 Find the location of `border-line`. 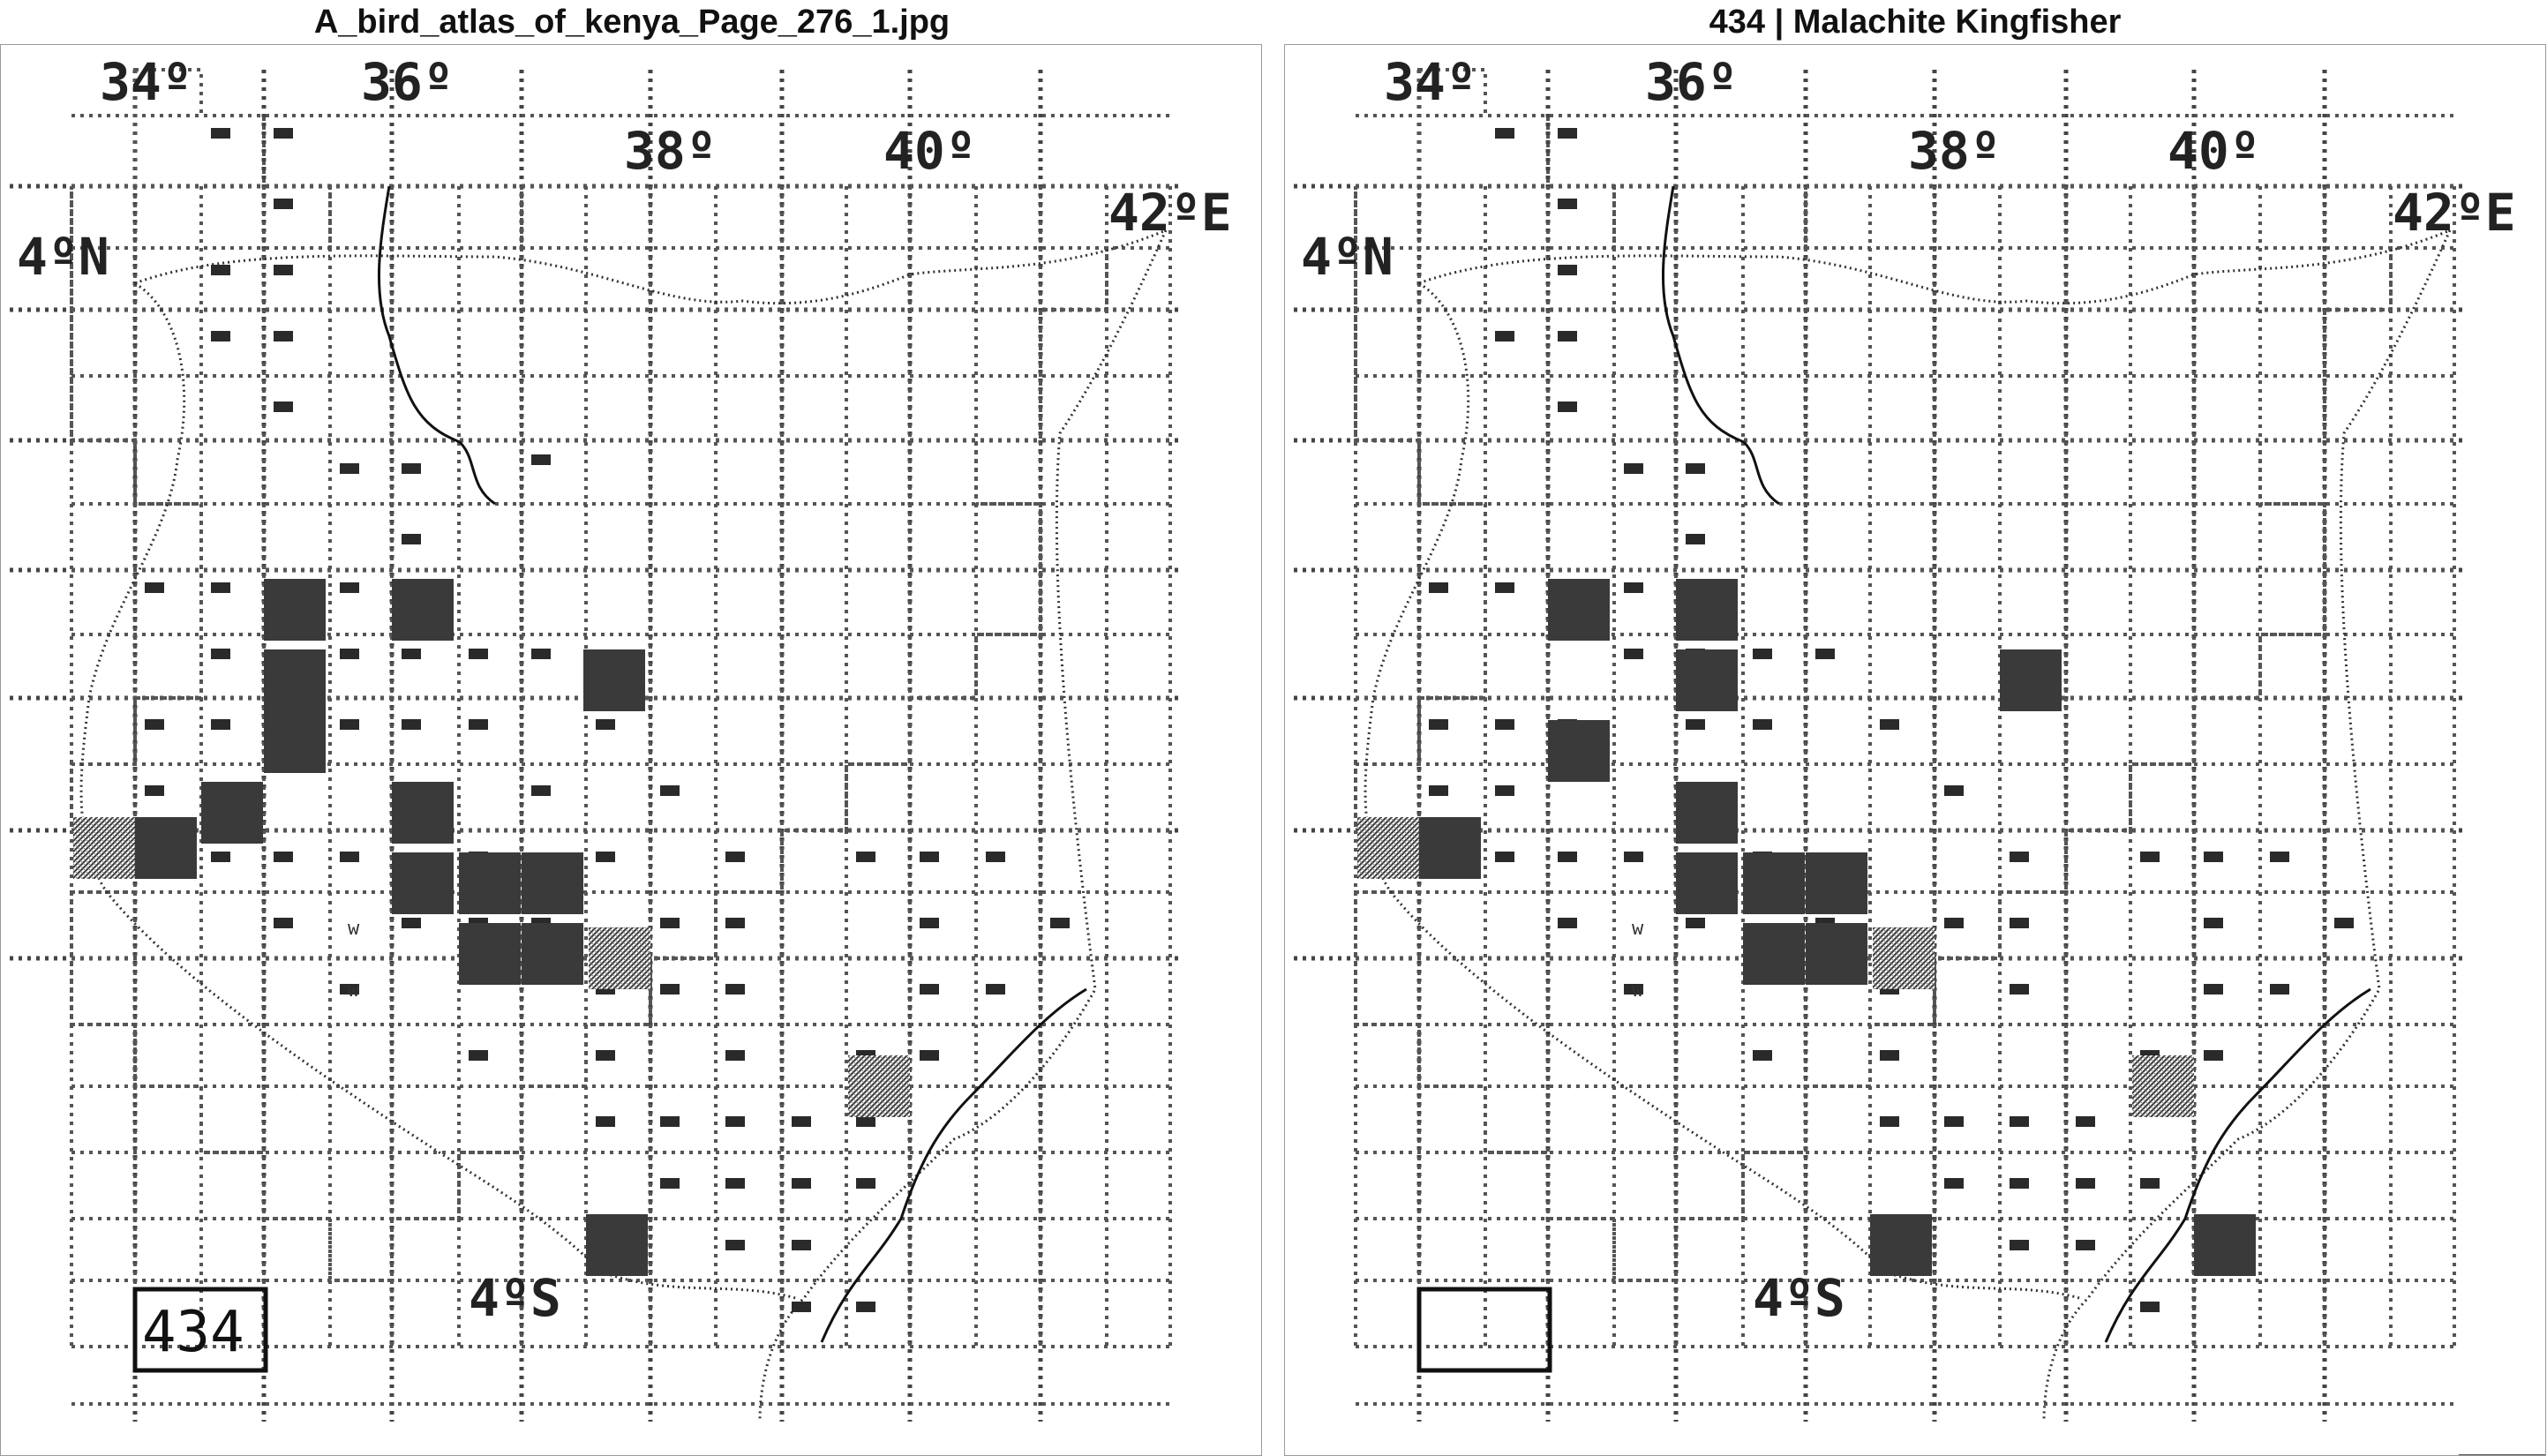

border-line is located at coordinates (651, 267).